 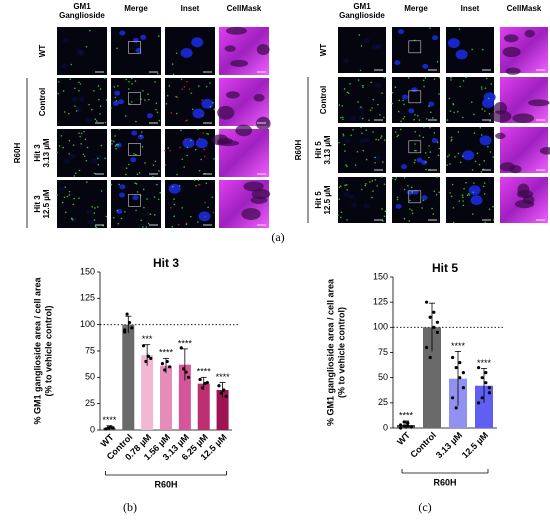 I want to click on column-header: CellMask, so click(x=244, y=8).